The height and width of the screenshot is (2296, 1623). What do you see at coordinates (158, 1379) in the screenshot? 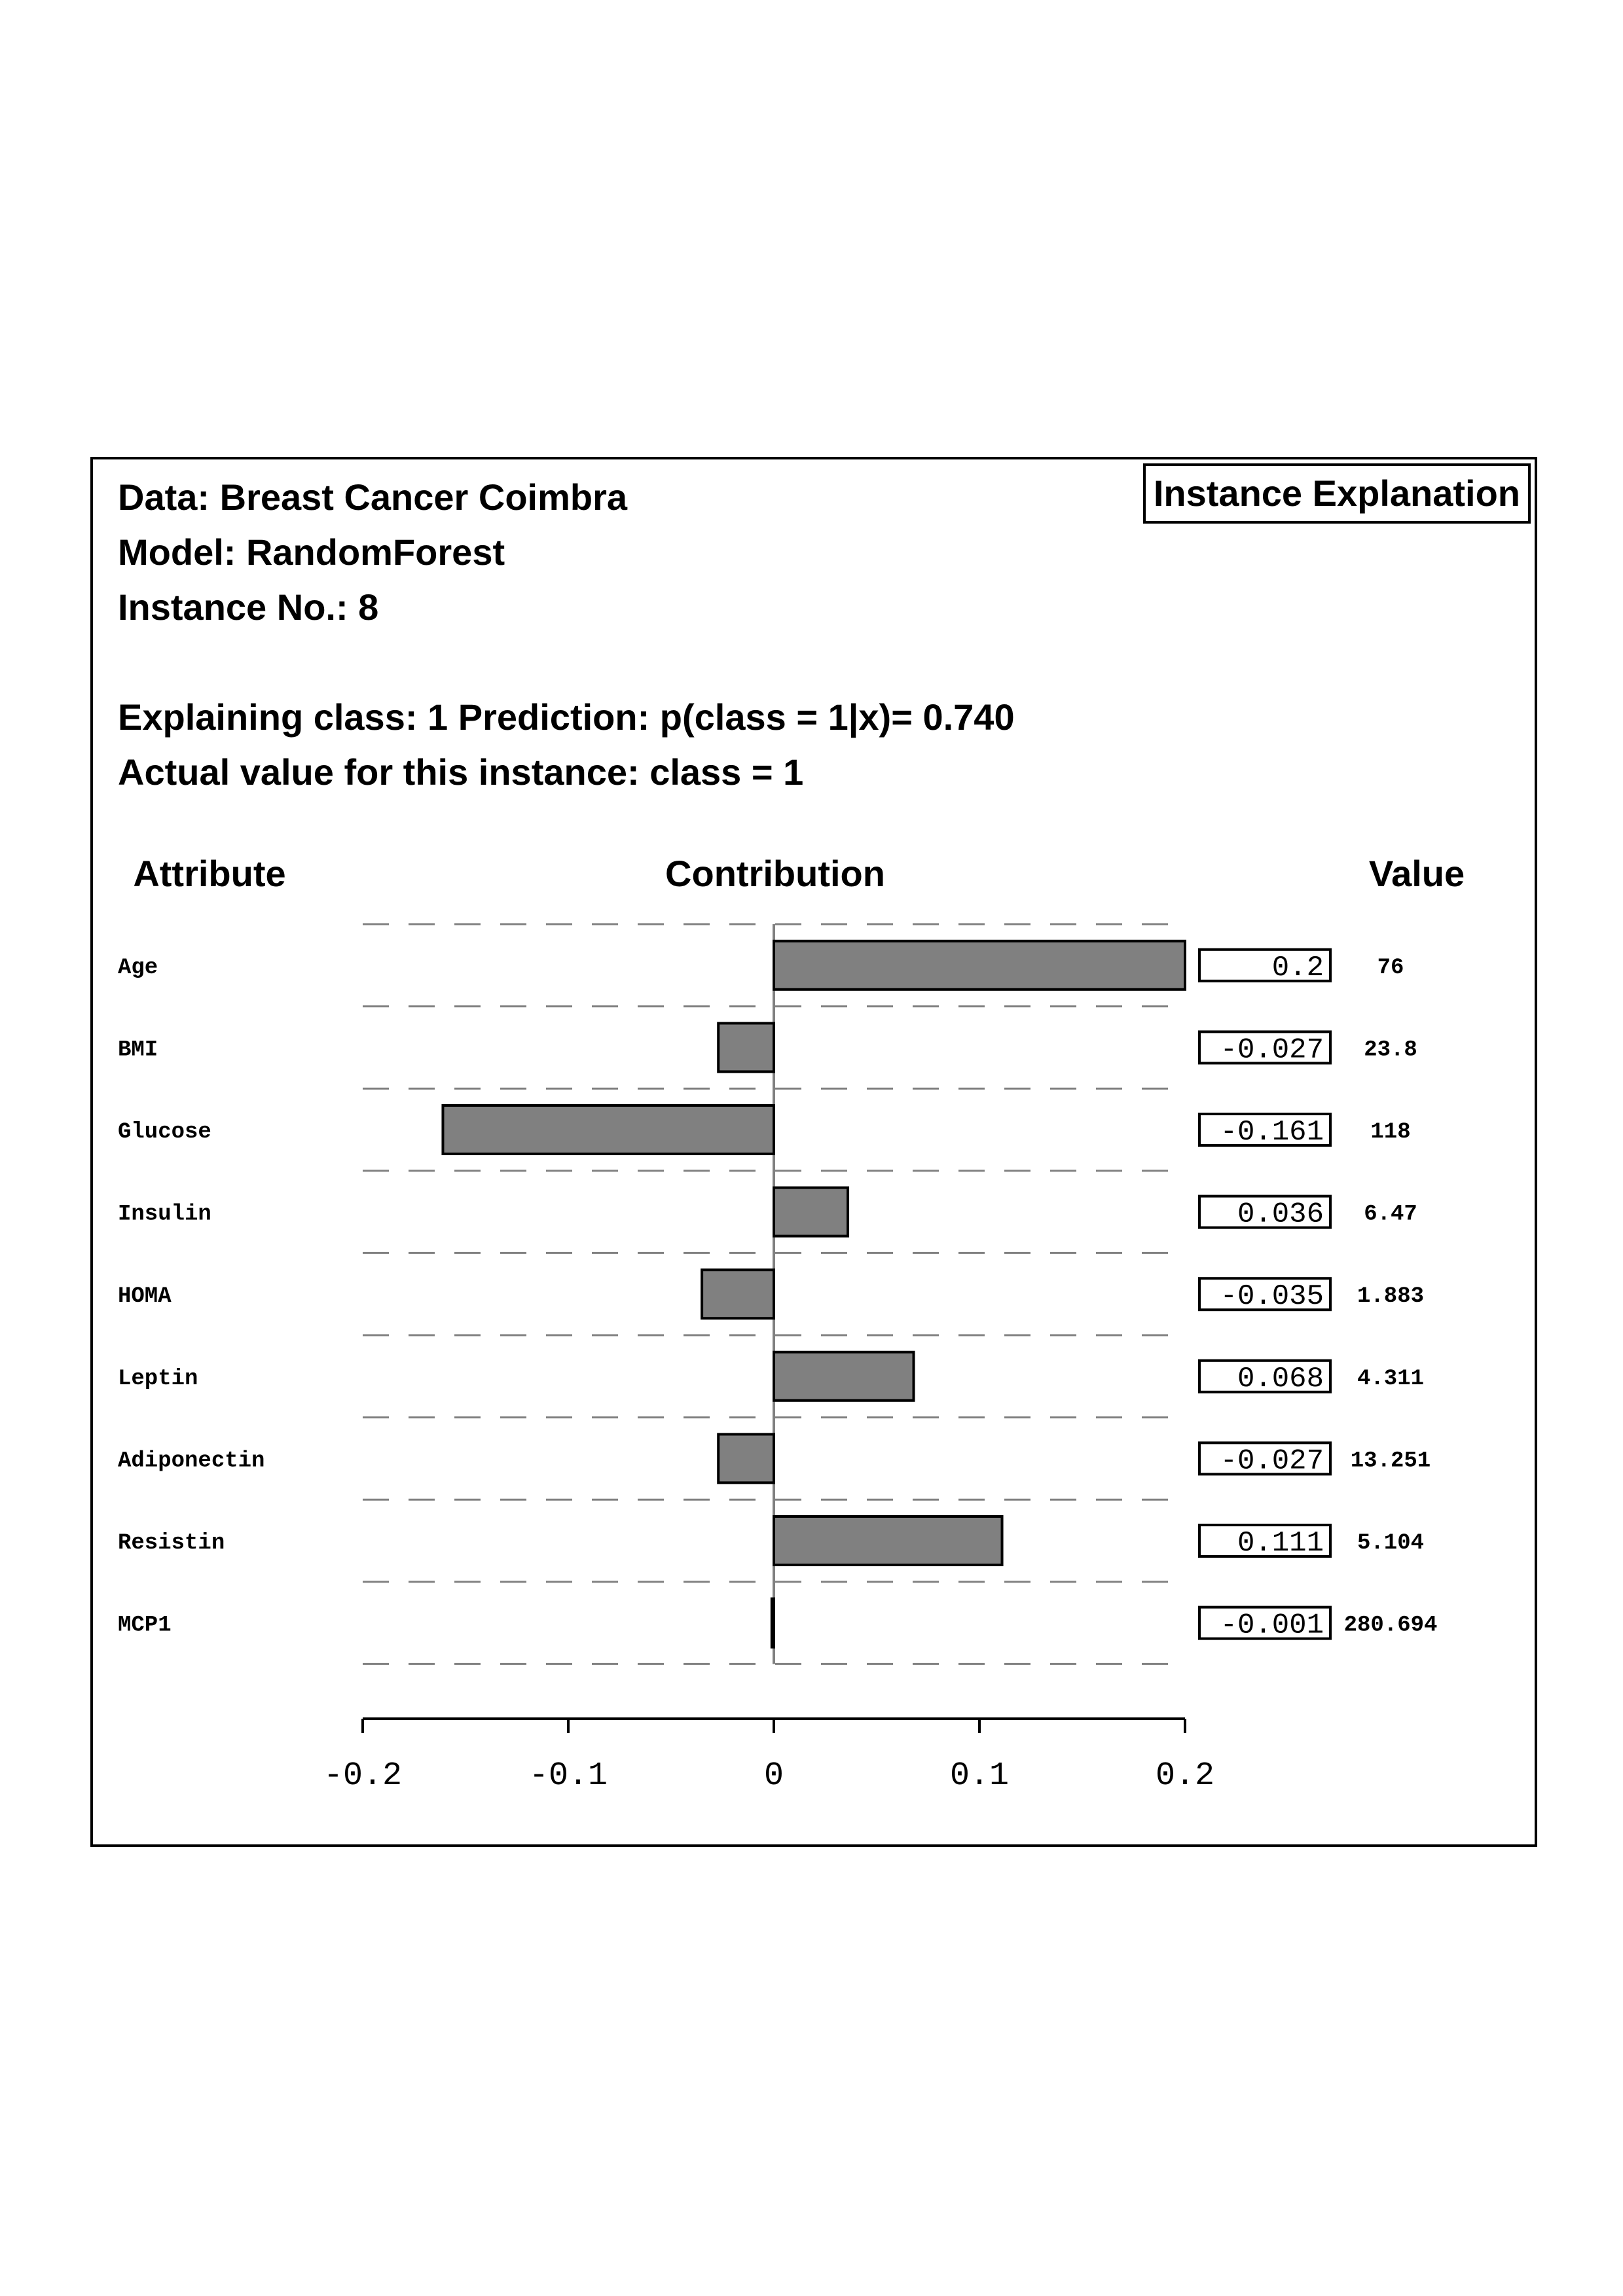
I see `attribute-label: Leptin` at bounding box center [158, 1379].